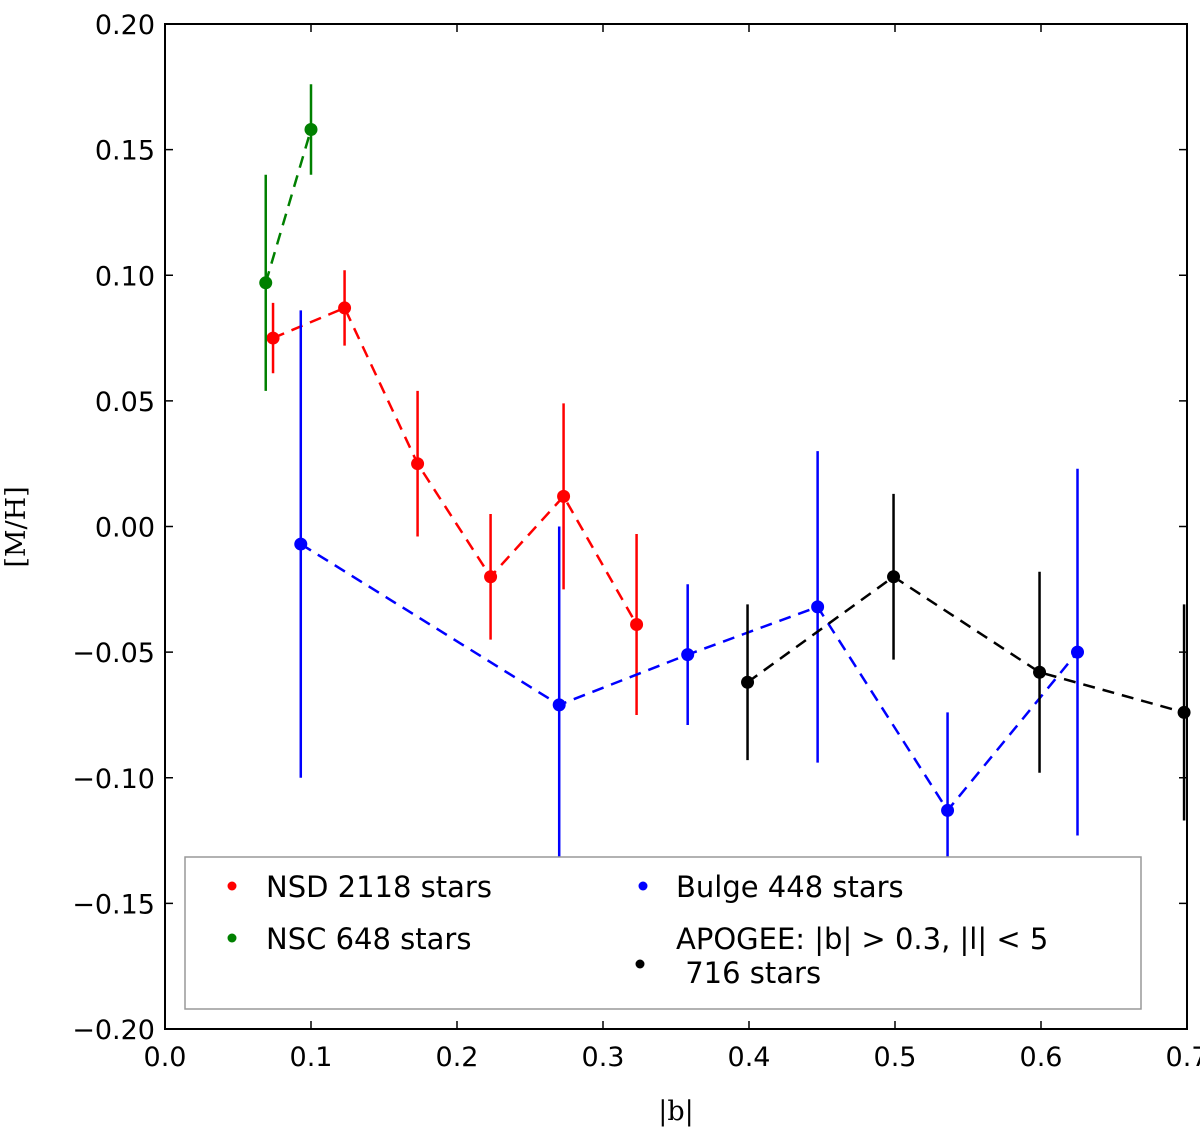 Image resolution: width=1200 pixels, height=1133 pixels. What do you see at coordinates (749, 1057) in the screenshot?
I see `x-tick-label: 0.4` at bounding box center [749, 1057].